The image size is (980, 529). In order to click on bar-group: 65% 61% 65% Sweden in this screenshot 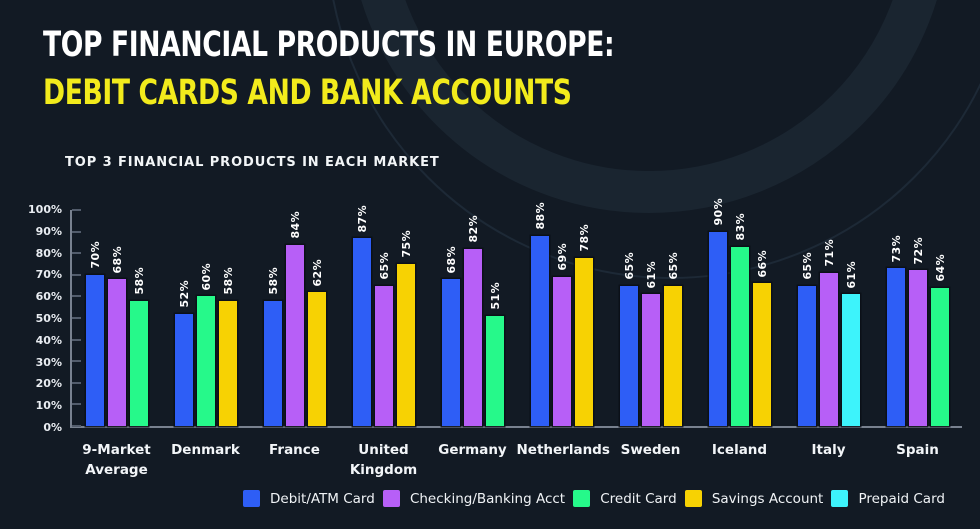, I will do `click(650, 334)`.